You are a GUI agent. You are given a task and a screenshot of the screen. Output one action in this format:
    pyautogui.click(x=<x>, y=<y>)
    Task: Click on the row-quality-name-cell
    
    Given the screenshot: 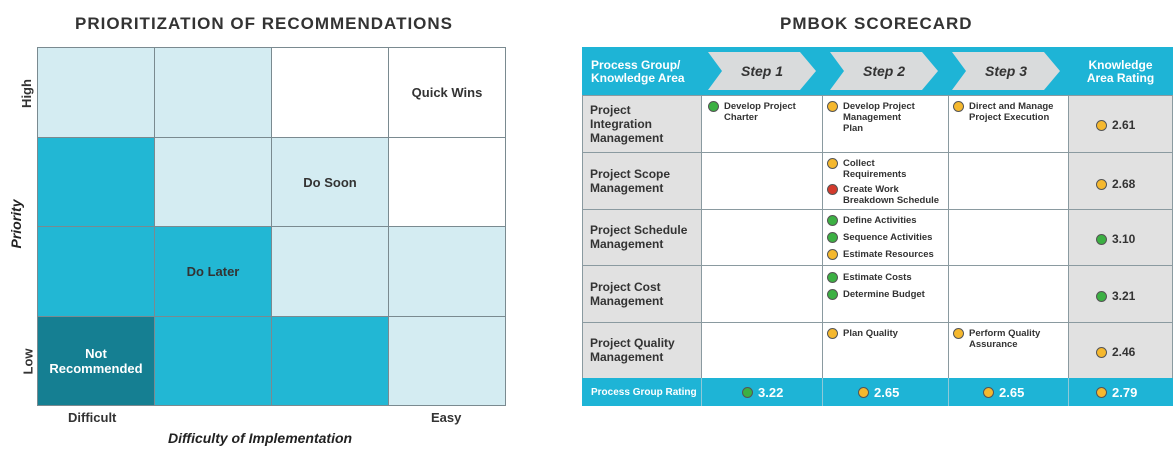 What is the action you would take?
    pyautogui.click(x=642, y=350)
    